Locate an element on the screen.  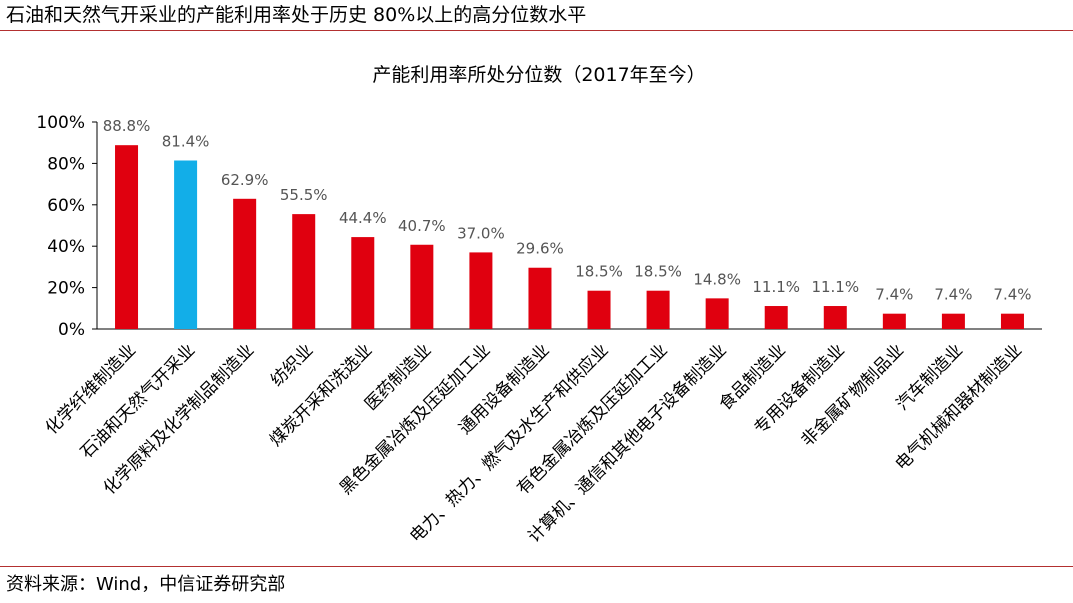
y-tick-label: 80% is located at coordinates (66, 164).